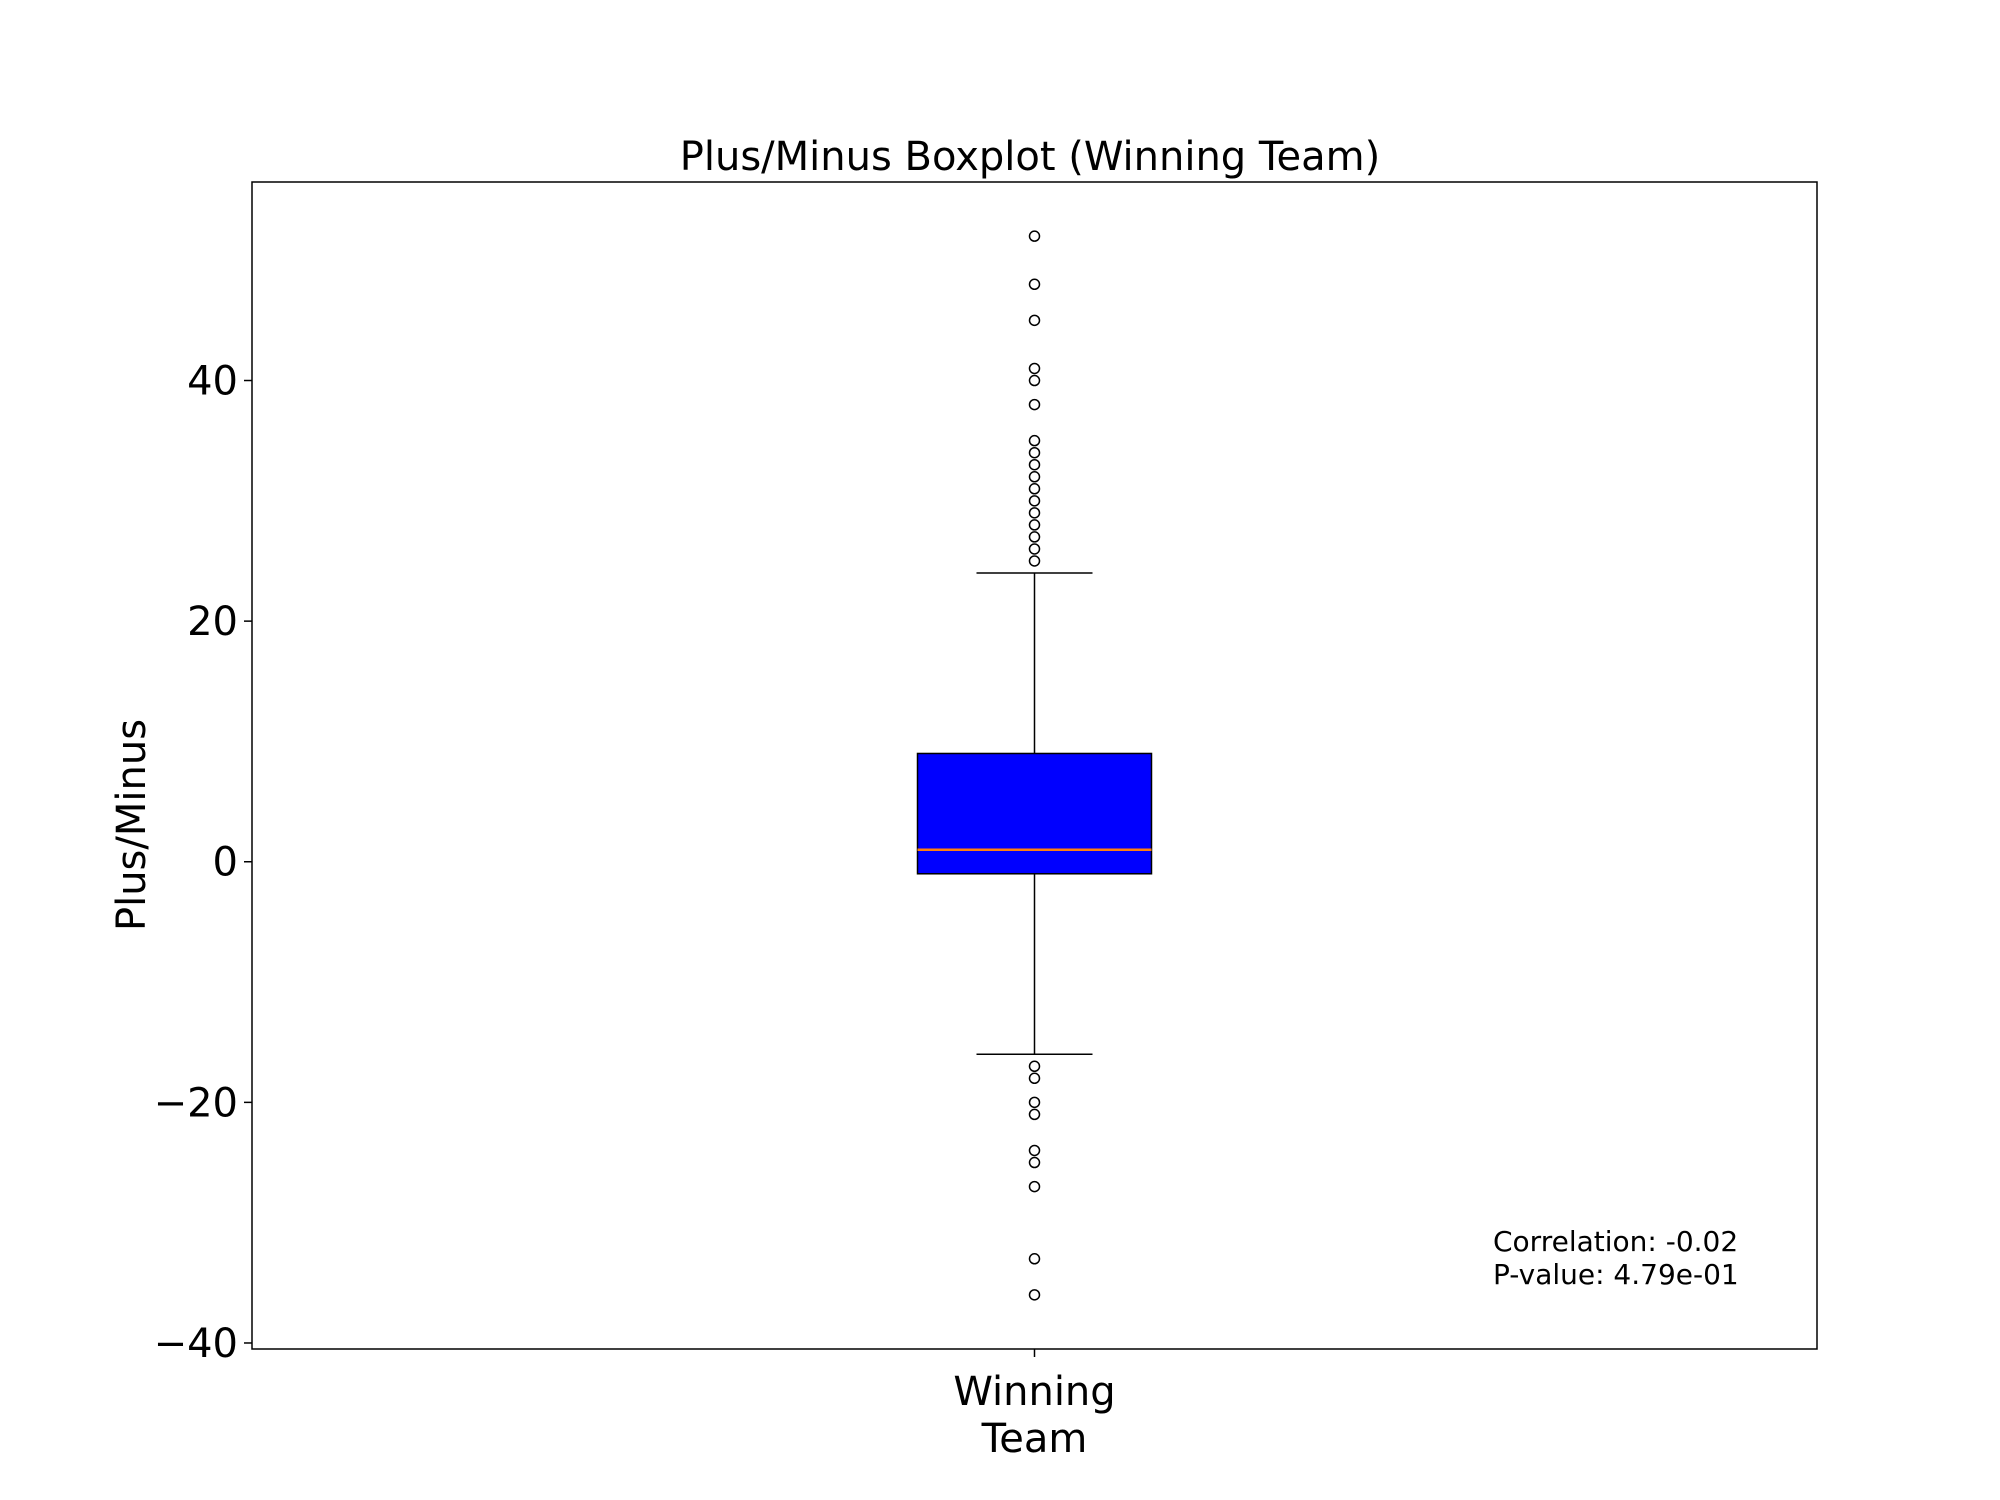 This screenshot has height=1500, width=2000. Describe the element at coordinates (1034, 1415) in the screenshot. I see `x-tick-label: Winning Team` at that location.